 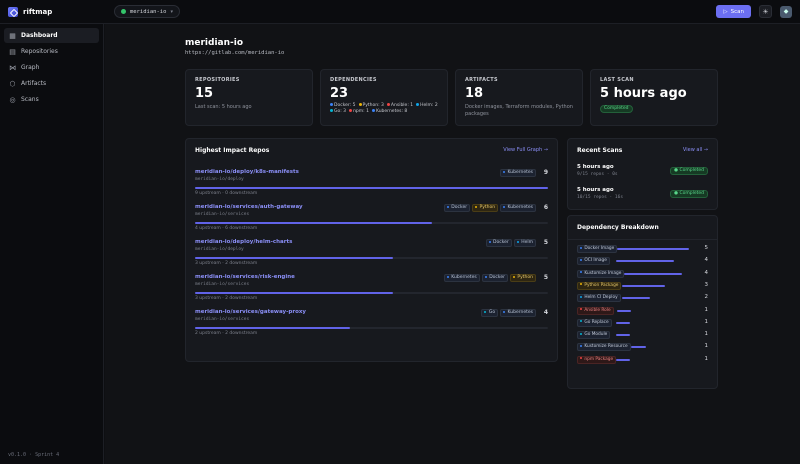 What do you see at coordinates (250, 312) in the screenshot?
I see `repo-name-link: meridian-io/services/gateway-proxy` at bounding box center [250, 312].